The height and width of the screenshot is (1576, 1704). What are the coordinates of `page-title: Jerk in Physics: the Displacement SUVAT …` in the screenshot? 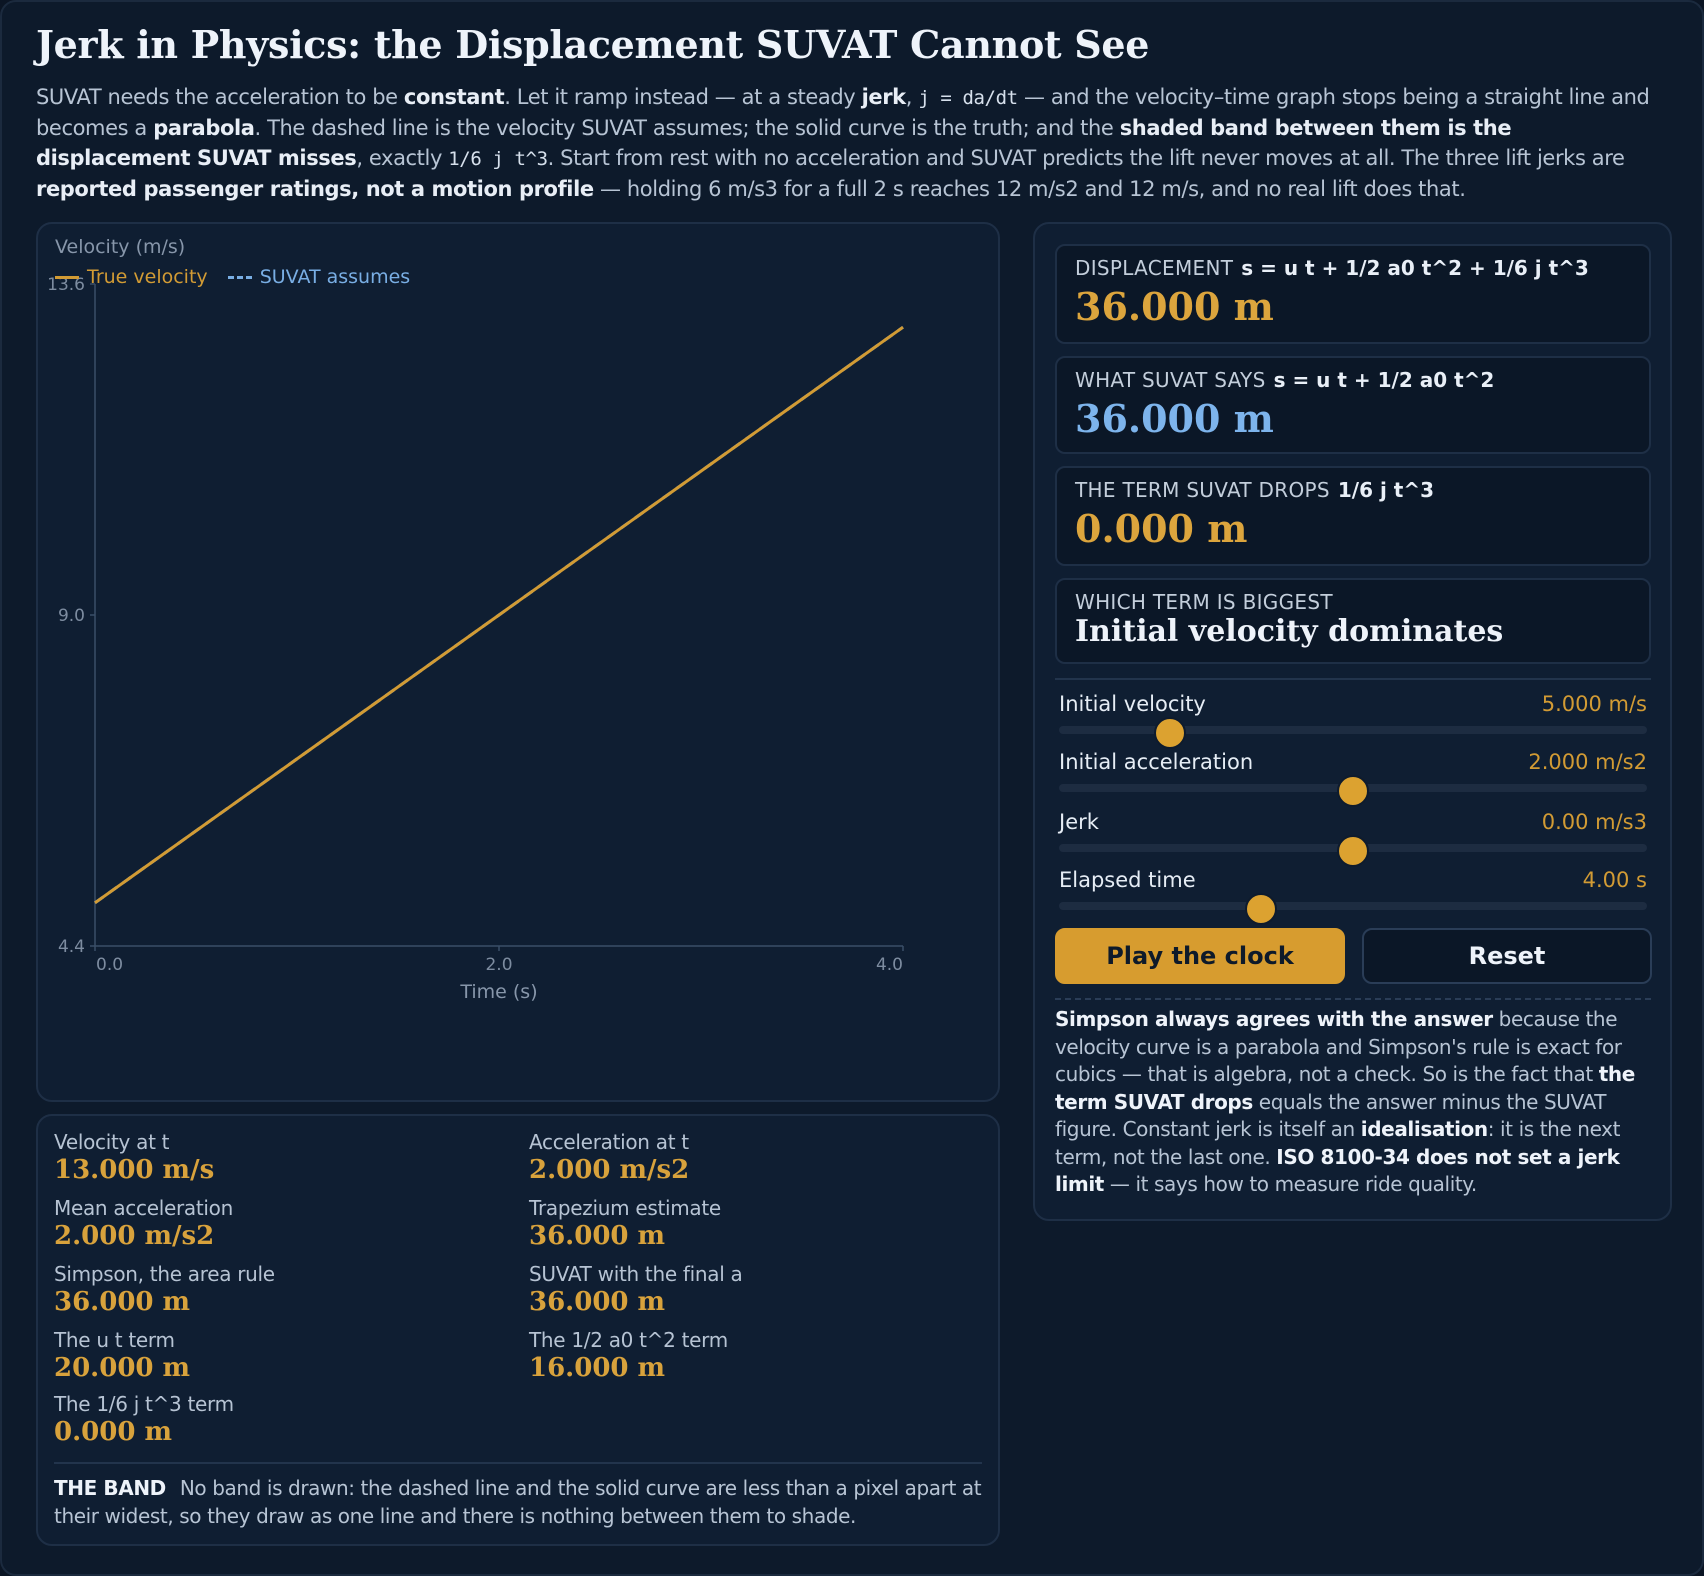 It's located at (593, 44).